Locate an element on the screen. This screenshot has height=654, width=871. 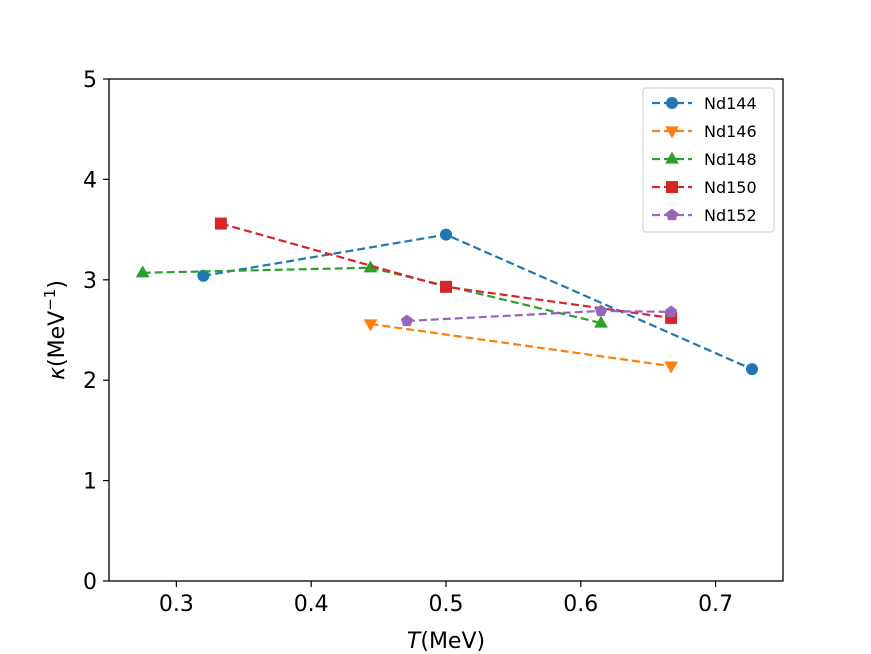
legend: Nd144 Nd146 Nd148 Nd150 Nd152 is located at coordinates (708, 160).